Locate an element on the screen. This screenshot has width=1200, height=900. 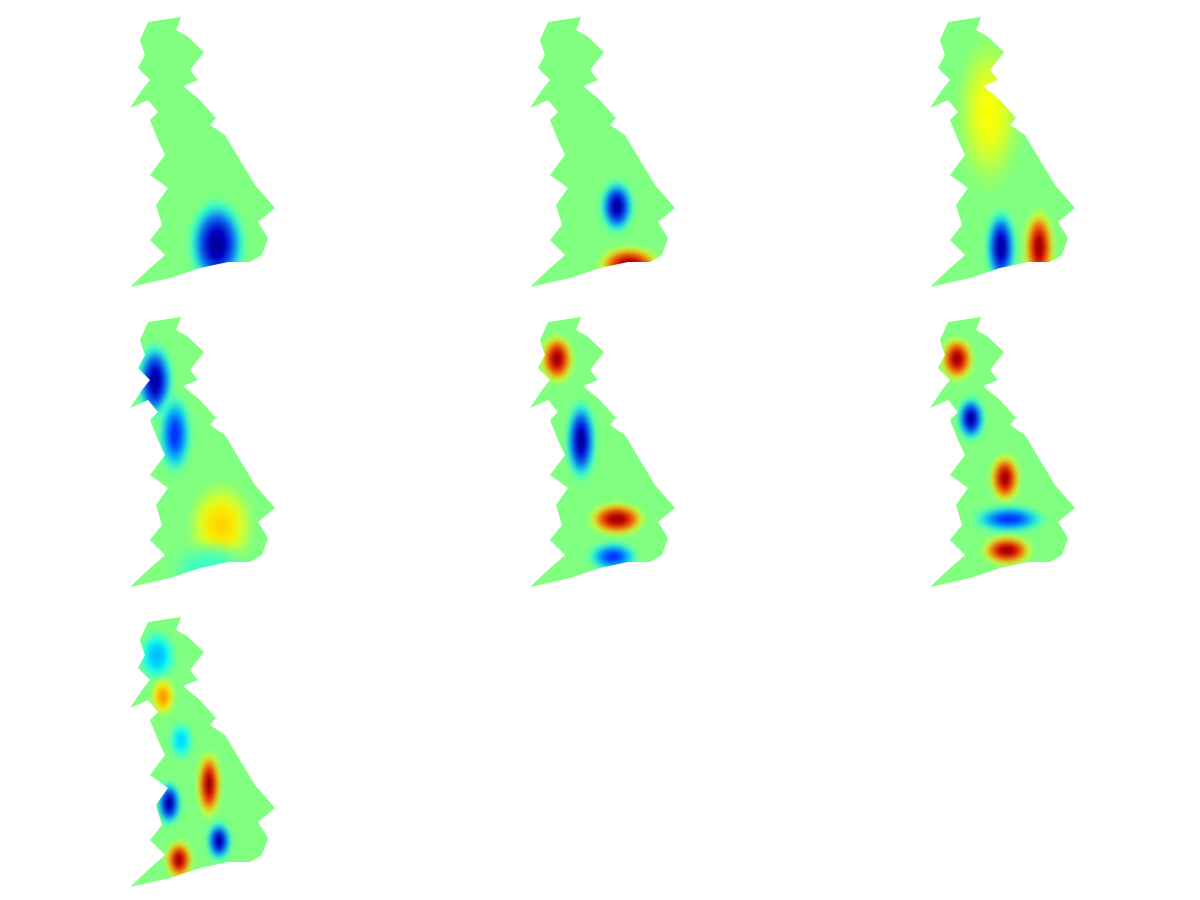
panel-6-svg is located at coordinates (1002, 452).